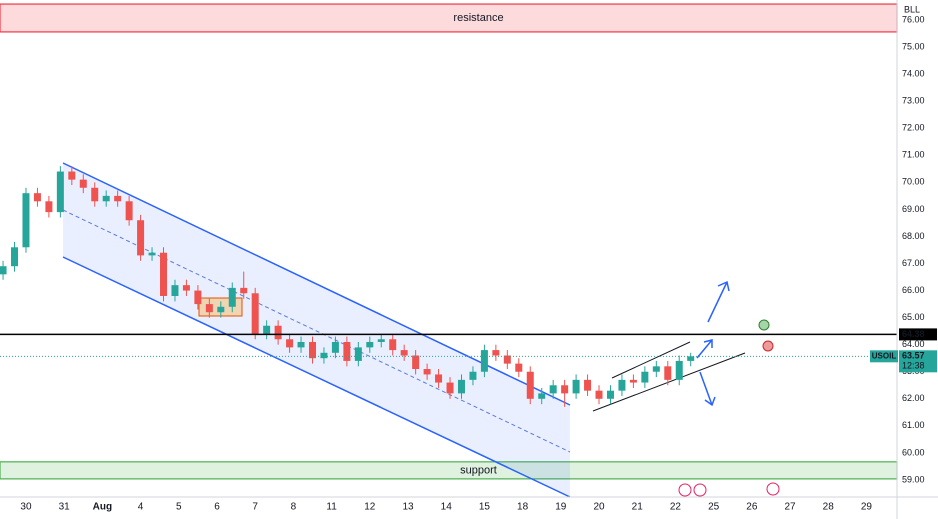  Describe the element at coordinates (913, 128) in the screenshot. I see `y-tick-label: 72.00` at that location.